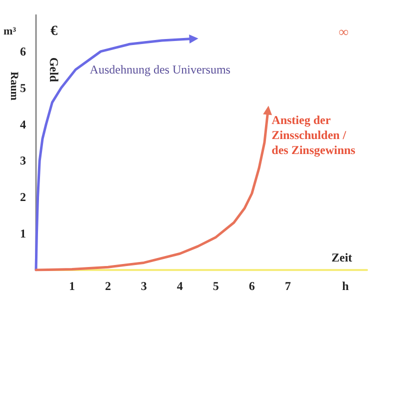  Describe the element at coordinates (287, 286) in the screenshot. I see `x-tick-label: 7` at that location.